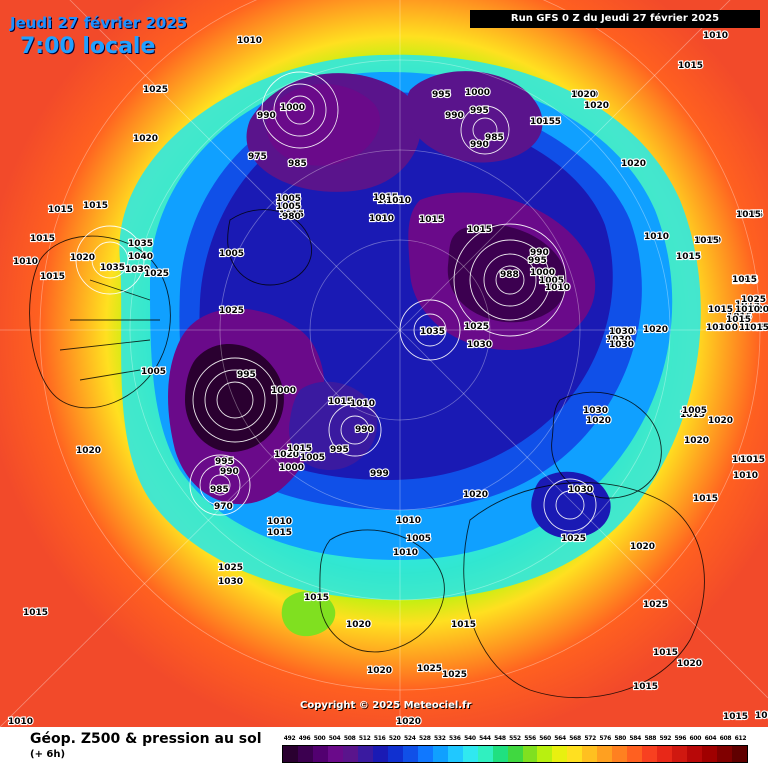  What do you see at coordinates (140, 257) in the screenshot?
I see `pressure-label: 1040` at bounding box center [140, 257].